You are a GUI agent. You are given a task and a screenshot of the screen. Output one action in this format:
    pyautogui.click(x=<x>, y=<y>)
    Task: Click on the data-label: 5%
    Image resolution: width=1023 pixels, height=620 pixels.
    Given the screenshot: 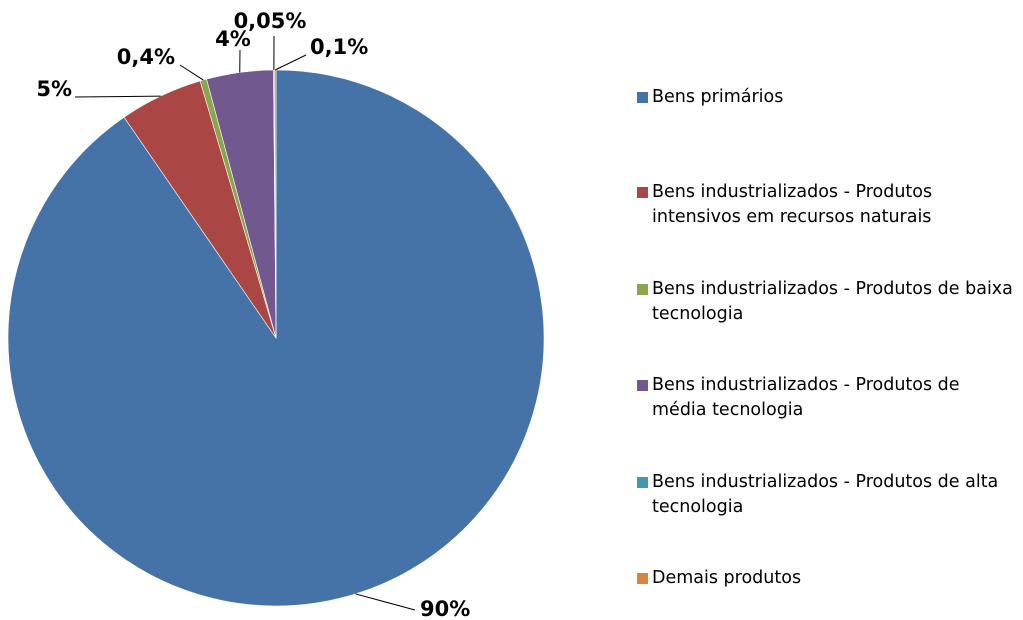 What is the action you would take?
    pyautogui.click(x=54, y=89)
    